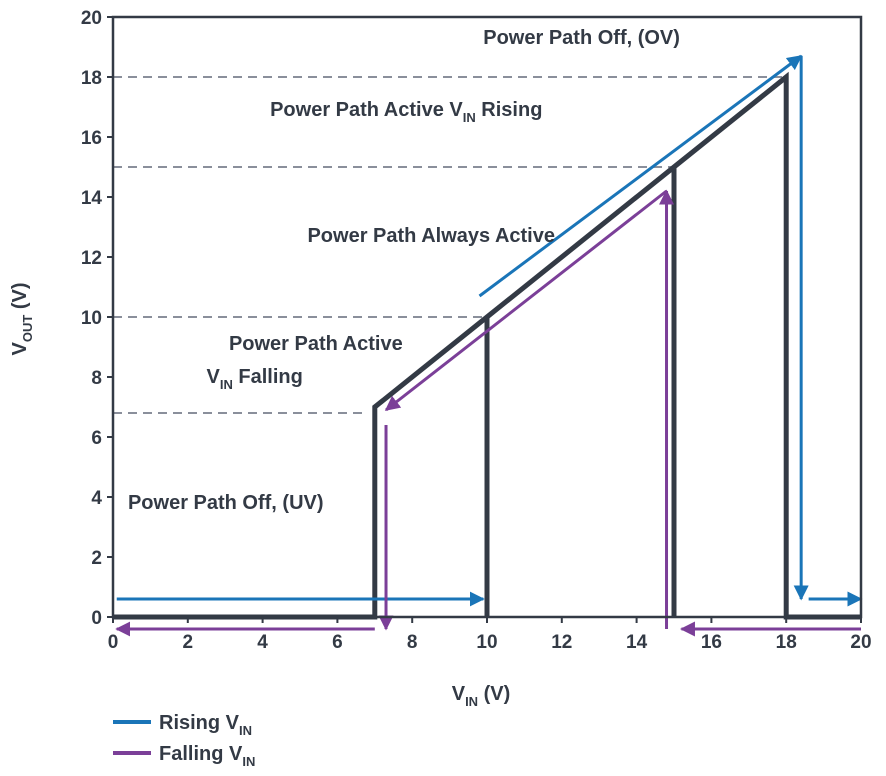 The width and height of the screenshot is (886, 776). What do you see at coordinates (92, 198) in the screenshot?
I see `y-tick-label: 14` at bounding box center [92, 198].